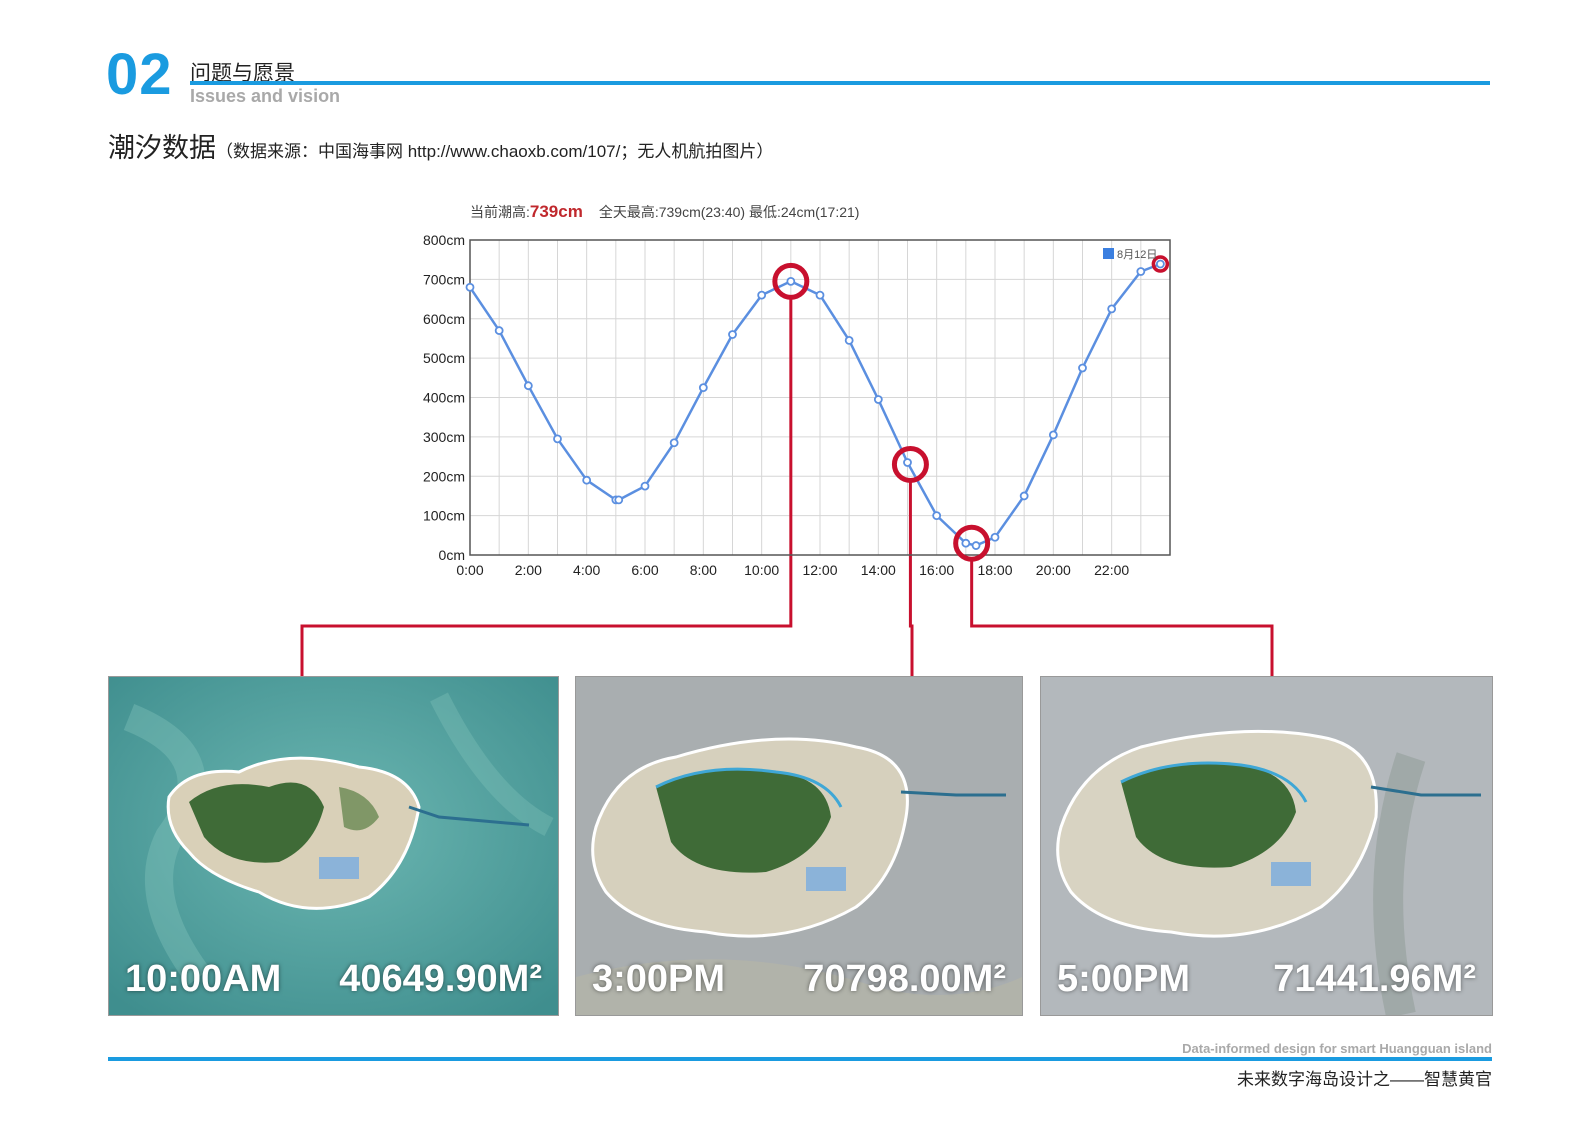  What do you see at coordinates (840, 83) in the screenshot?
I see `header-divider` at bounding box center [840, 83].